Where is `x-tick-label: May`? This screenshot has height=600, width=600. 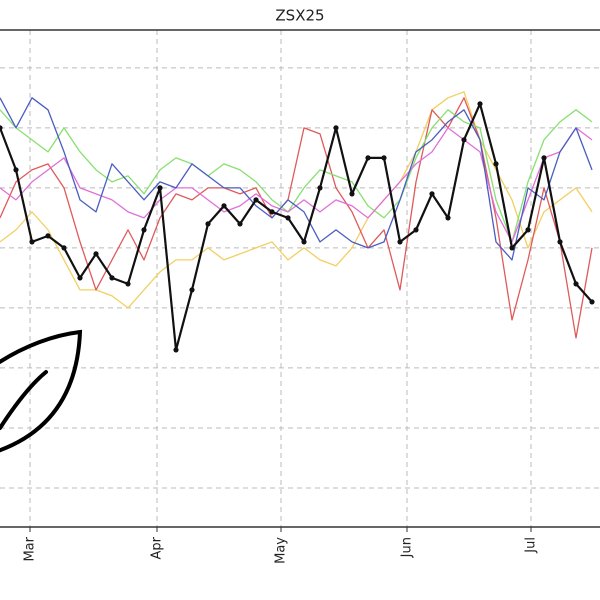 x-tick-label: May is located at coordinates (281, 550).